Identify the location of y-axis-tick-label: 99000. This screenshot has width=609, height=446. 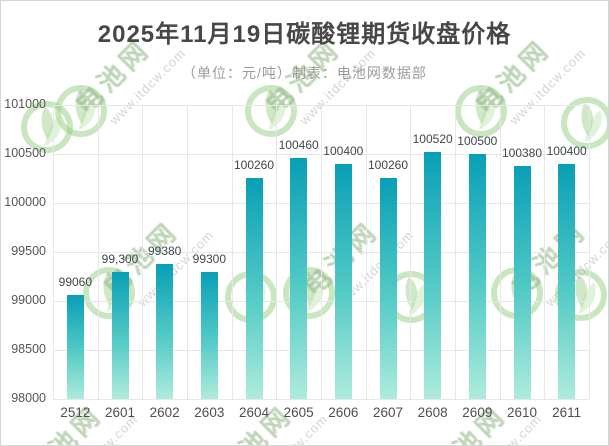
(28, 300).